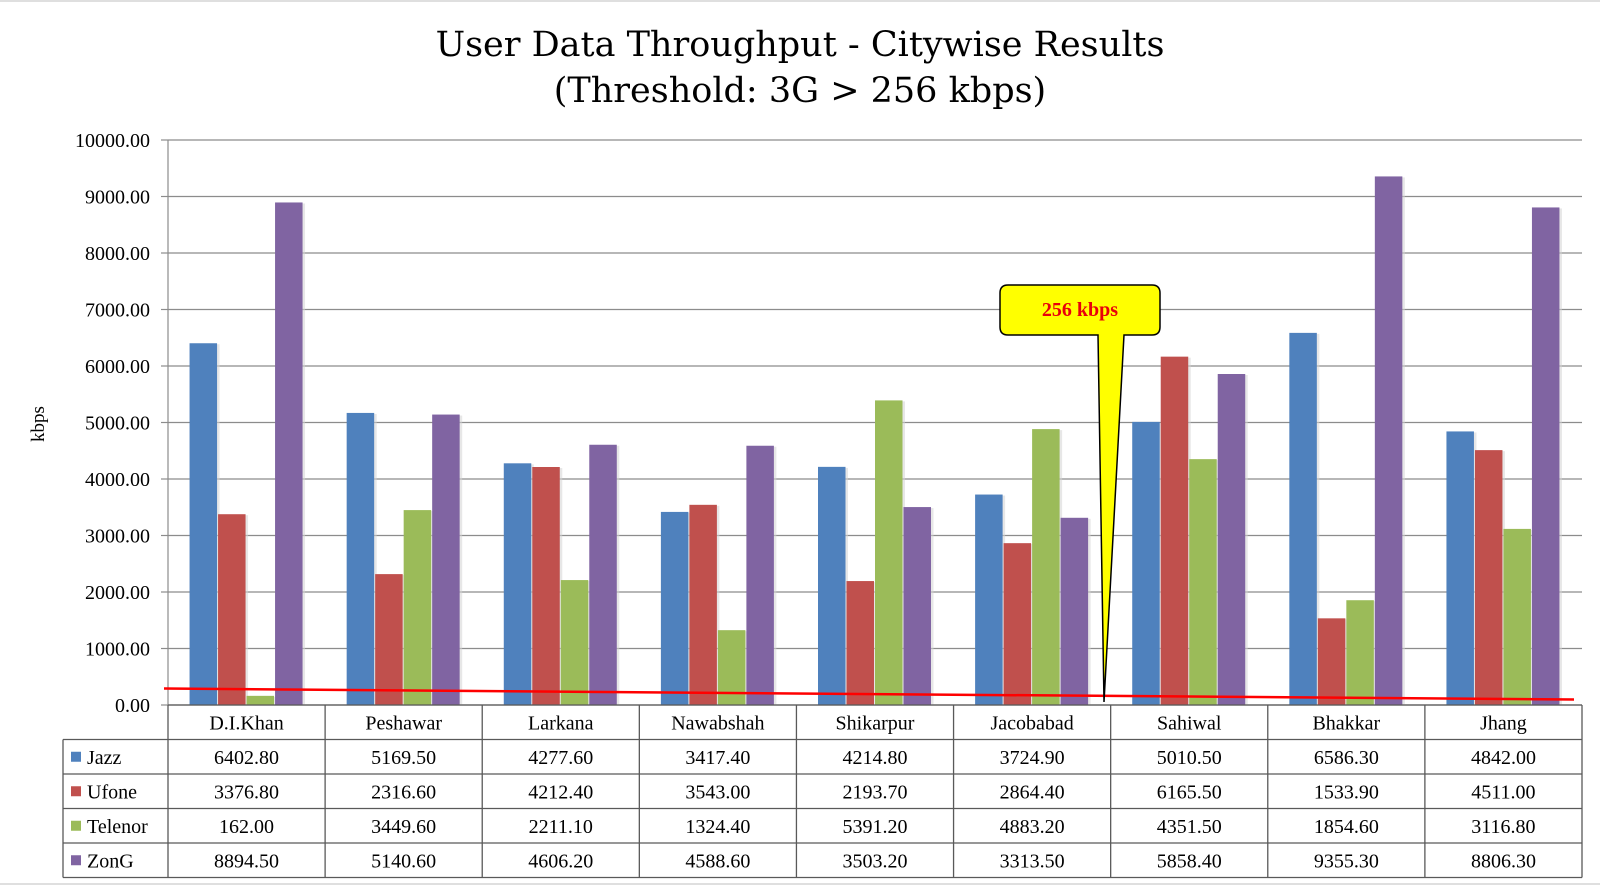  Describe the element at coordinates (800, 91) in the screenshot. I see `chart-subtitle: (Threshold: 3G > 256 kbps)` at that location.